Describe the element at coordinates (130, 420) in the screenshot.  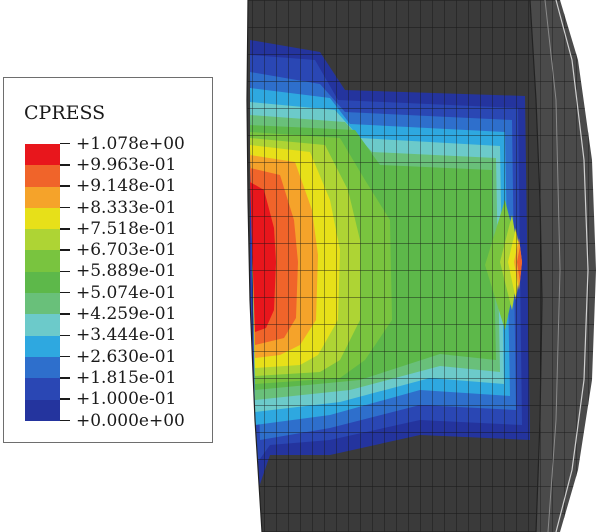
I see `legend-label: +0.000e+00` at that location.